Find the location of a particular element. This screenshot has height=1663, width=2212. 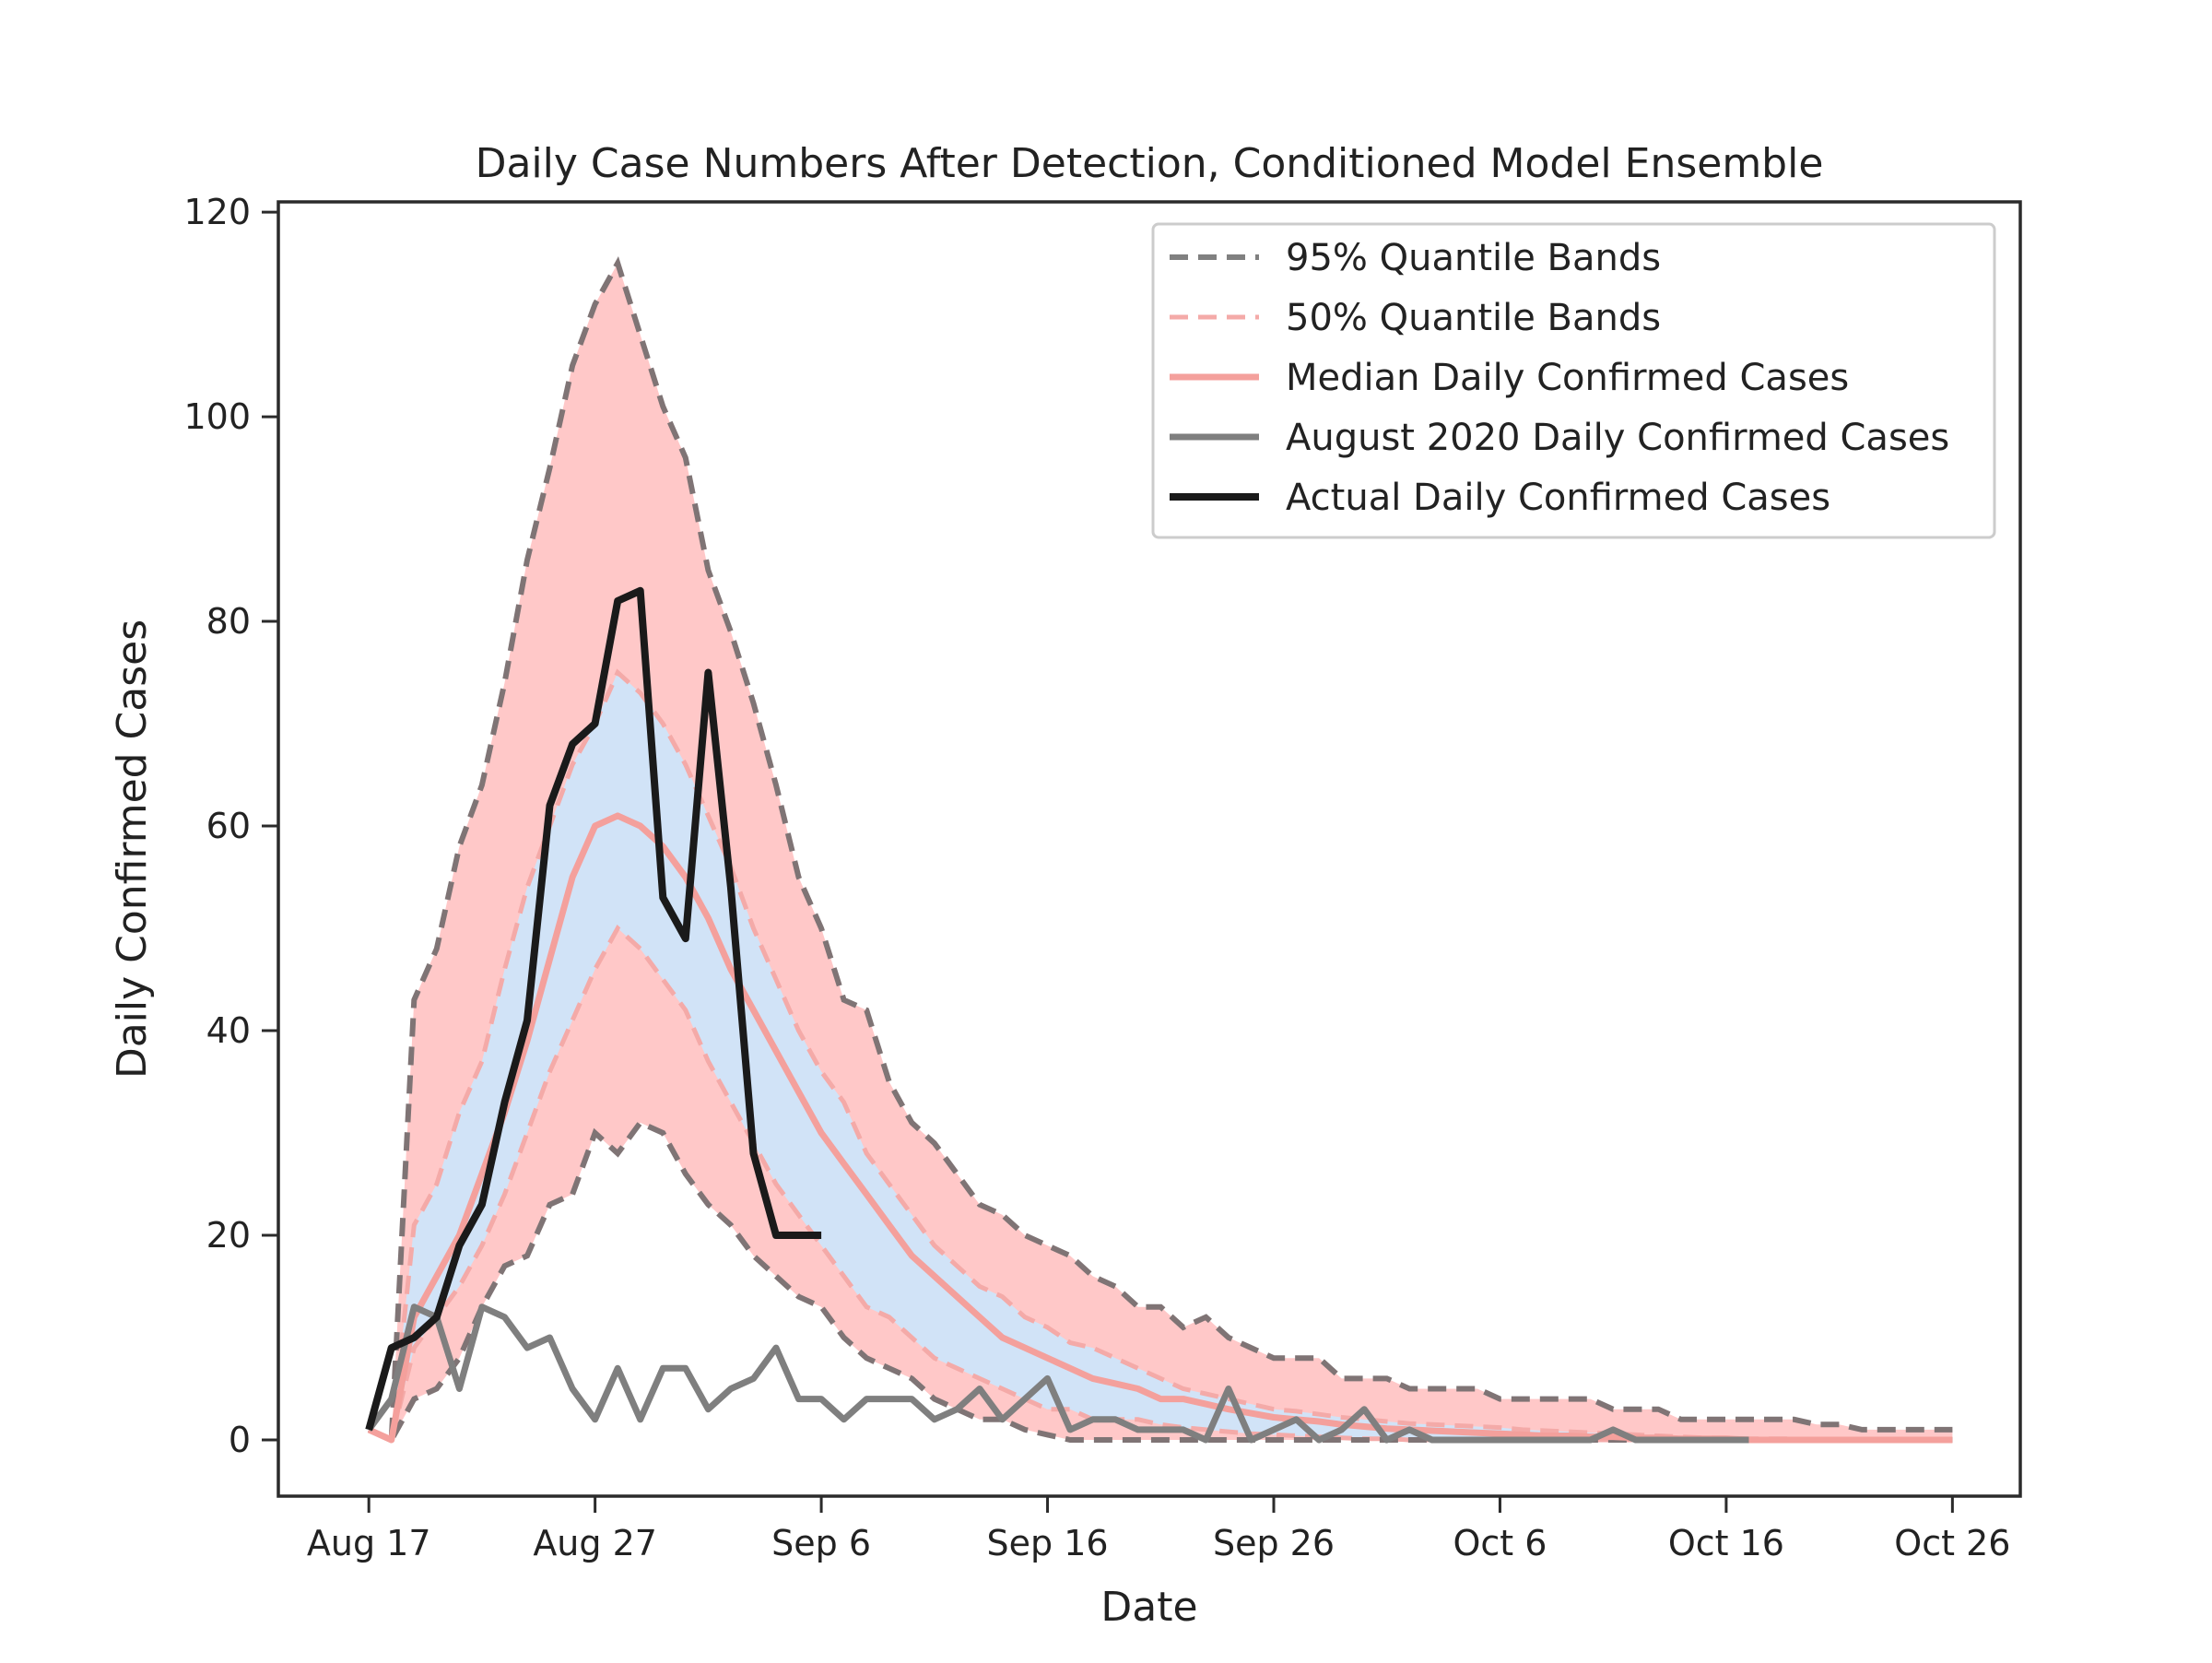

y-tick-label: 120 is located at coordinates (217, 212).